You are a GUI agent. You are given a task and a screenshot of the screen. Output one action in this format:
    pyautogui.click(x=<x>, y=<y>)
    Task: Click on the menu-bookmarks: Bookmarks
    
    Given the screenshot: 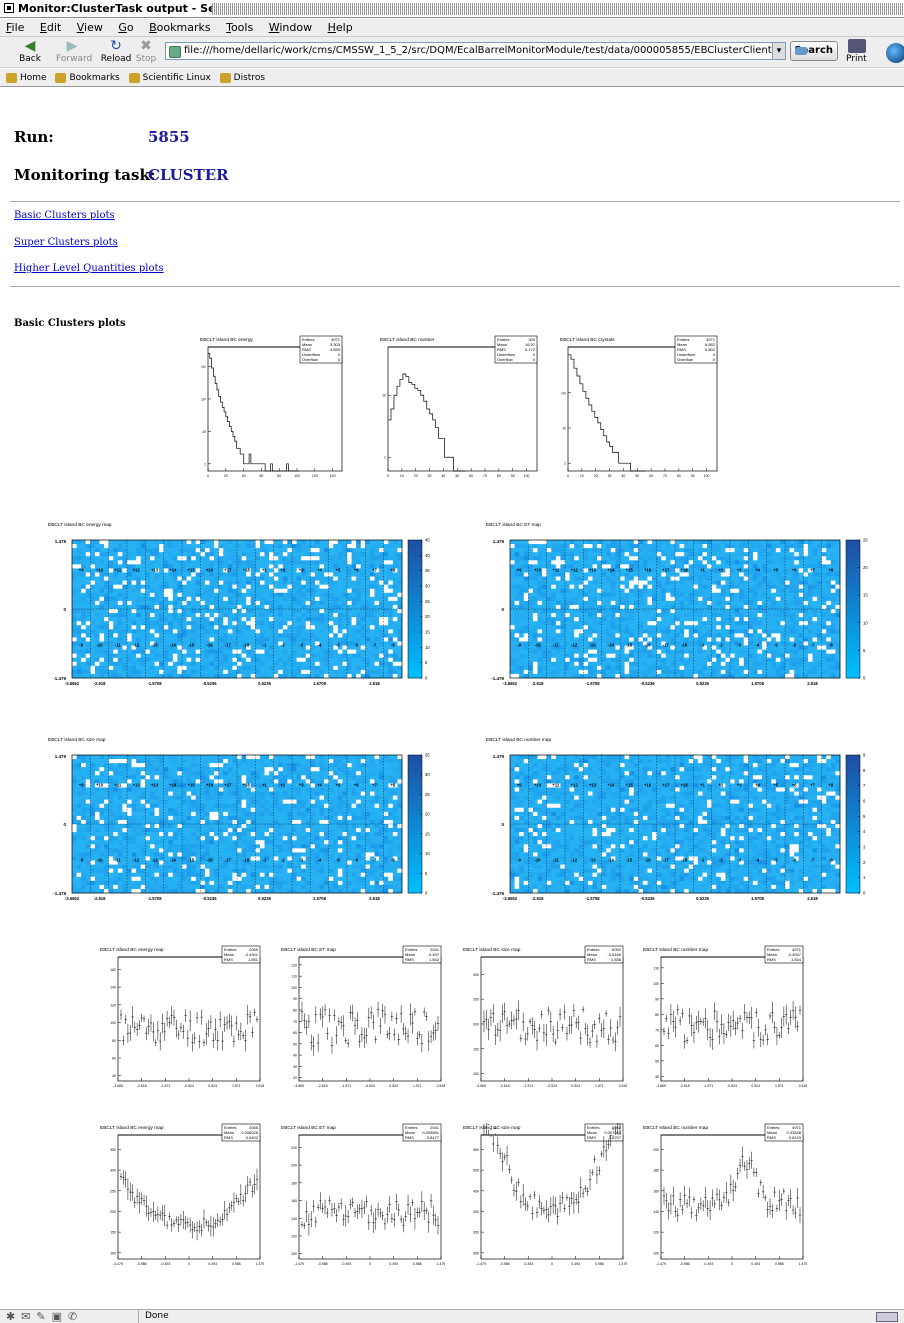 What is the action you would take?
    pyautogui.click(x=180, y=27)
    